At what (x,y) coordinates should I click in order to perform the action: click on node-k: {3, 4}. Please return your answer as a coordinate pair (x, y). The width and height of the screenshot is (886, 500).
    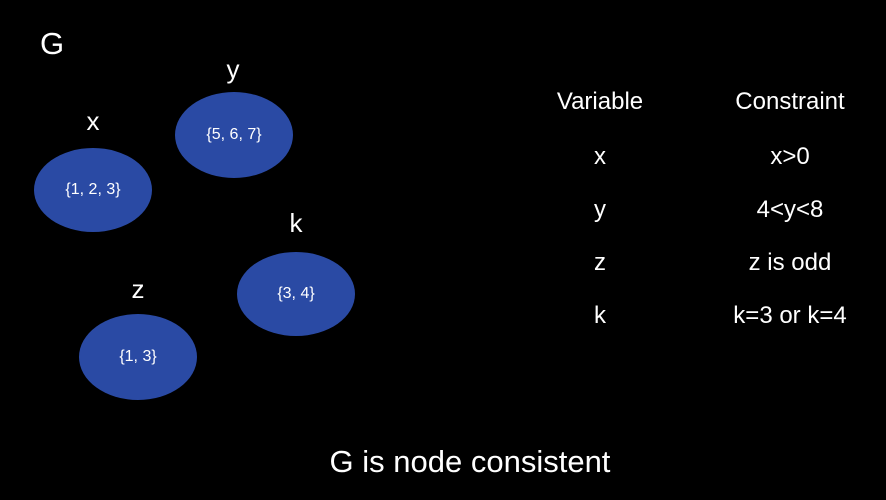
    Looking at the image, I should click on (296, 294).